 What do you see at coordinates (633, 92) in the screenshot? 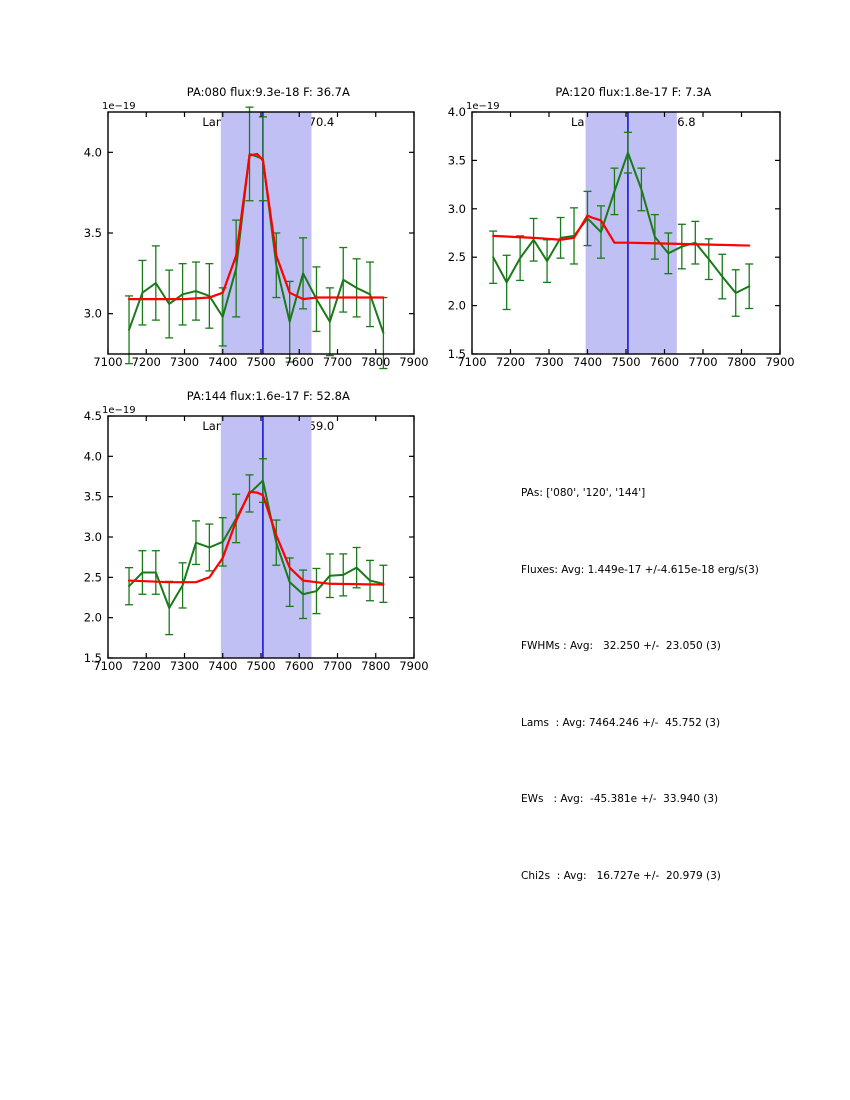
I see `panel-pa-120-title-line1: PA:120 flux:1.8e-17 F: 7.3A` at bounding box center [633, 92].